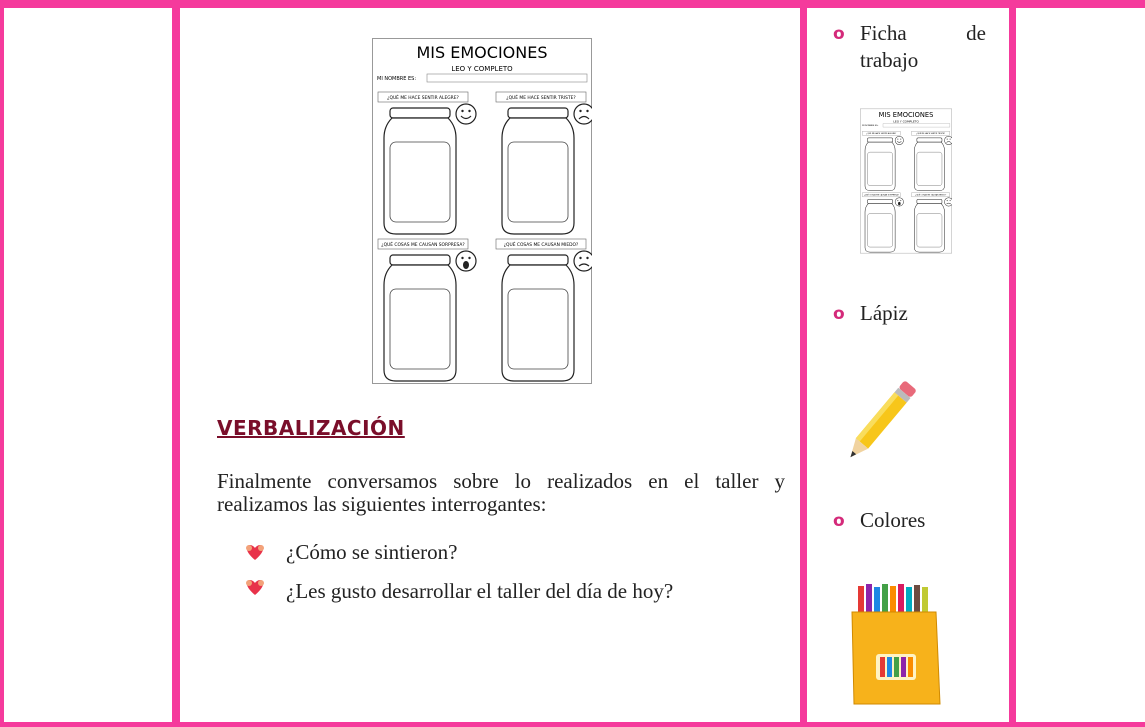  I want to click on question: ¿Cómo se sintieron?, so click(372, 552).